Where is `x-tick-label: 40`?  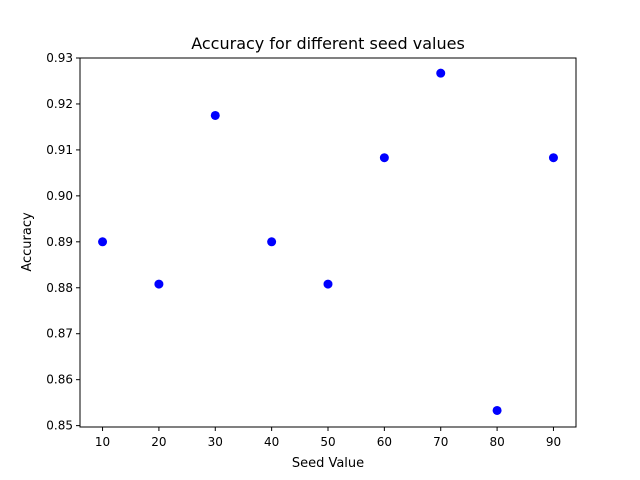
x-tick-label: 40 is located at coordinates (271, 442).